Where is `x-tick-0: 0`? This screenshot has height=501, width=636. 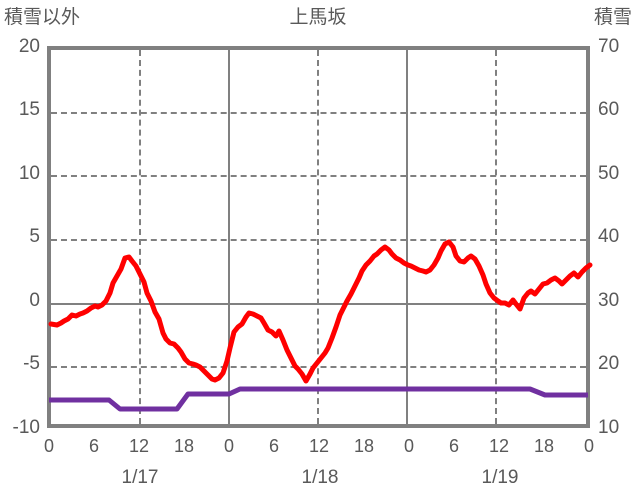
x-tick-0: 0 is located at coordinates (49, 446).